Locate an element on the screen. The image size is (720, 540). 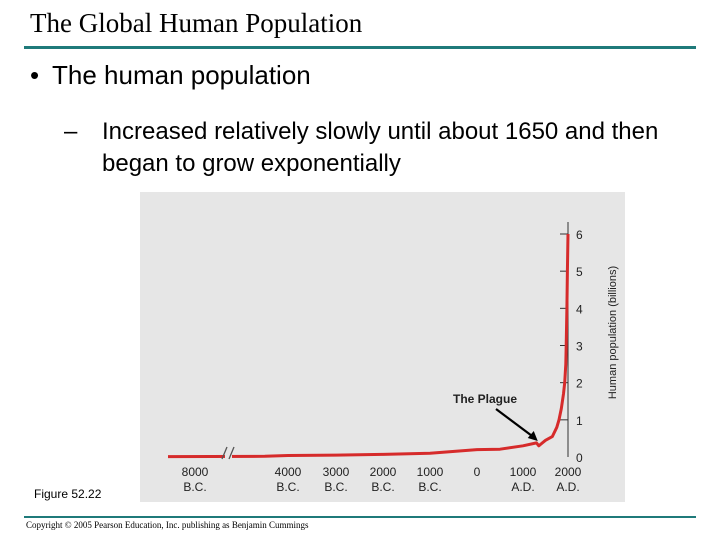
plague-annotation-arrow is located at coordinates (515, 423).